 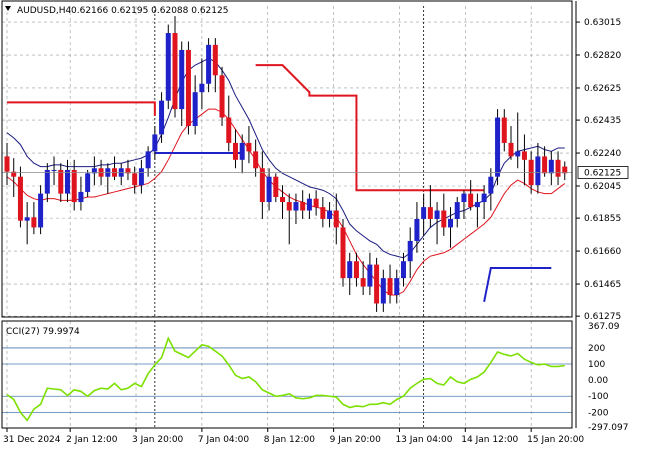 What do you see at coordinates (602, 89) in the screenshot?
I see `price-tick-label: 0.62625` at bounding box center [602, 89].